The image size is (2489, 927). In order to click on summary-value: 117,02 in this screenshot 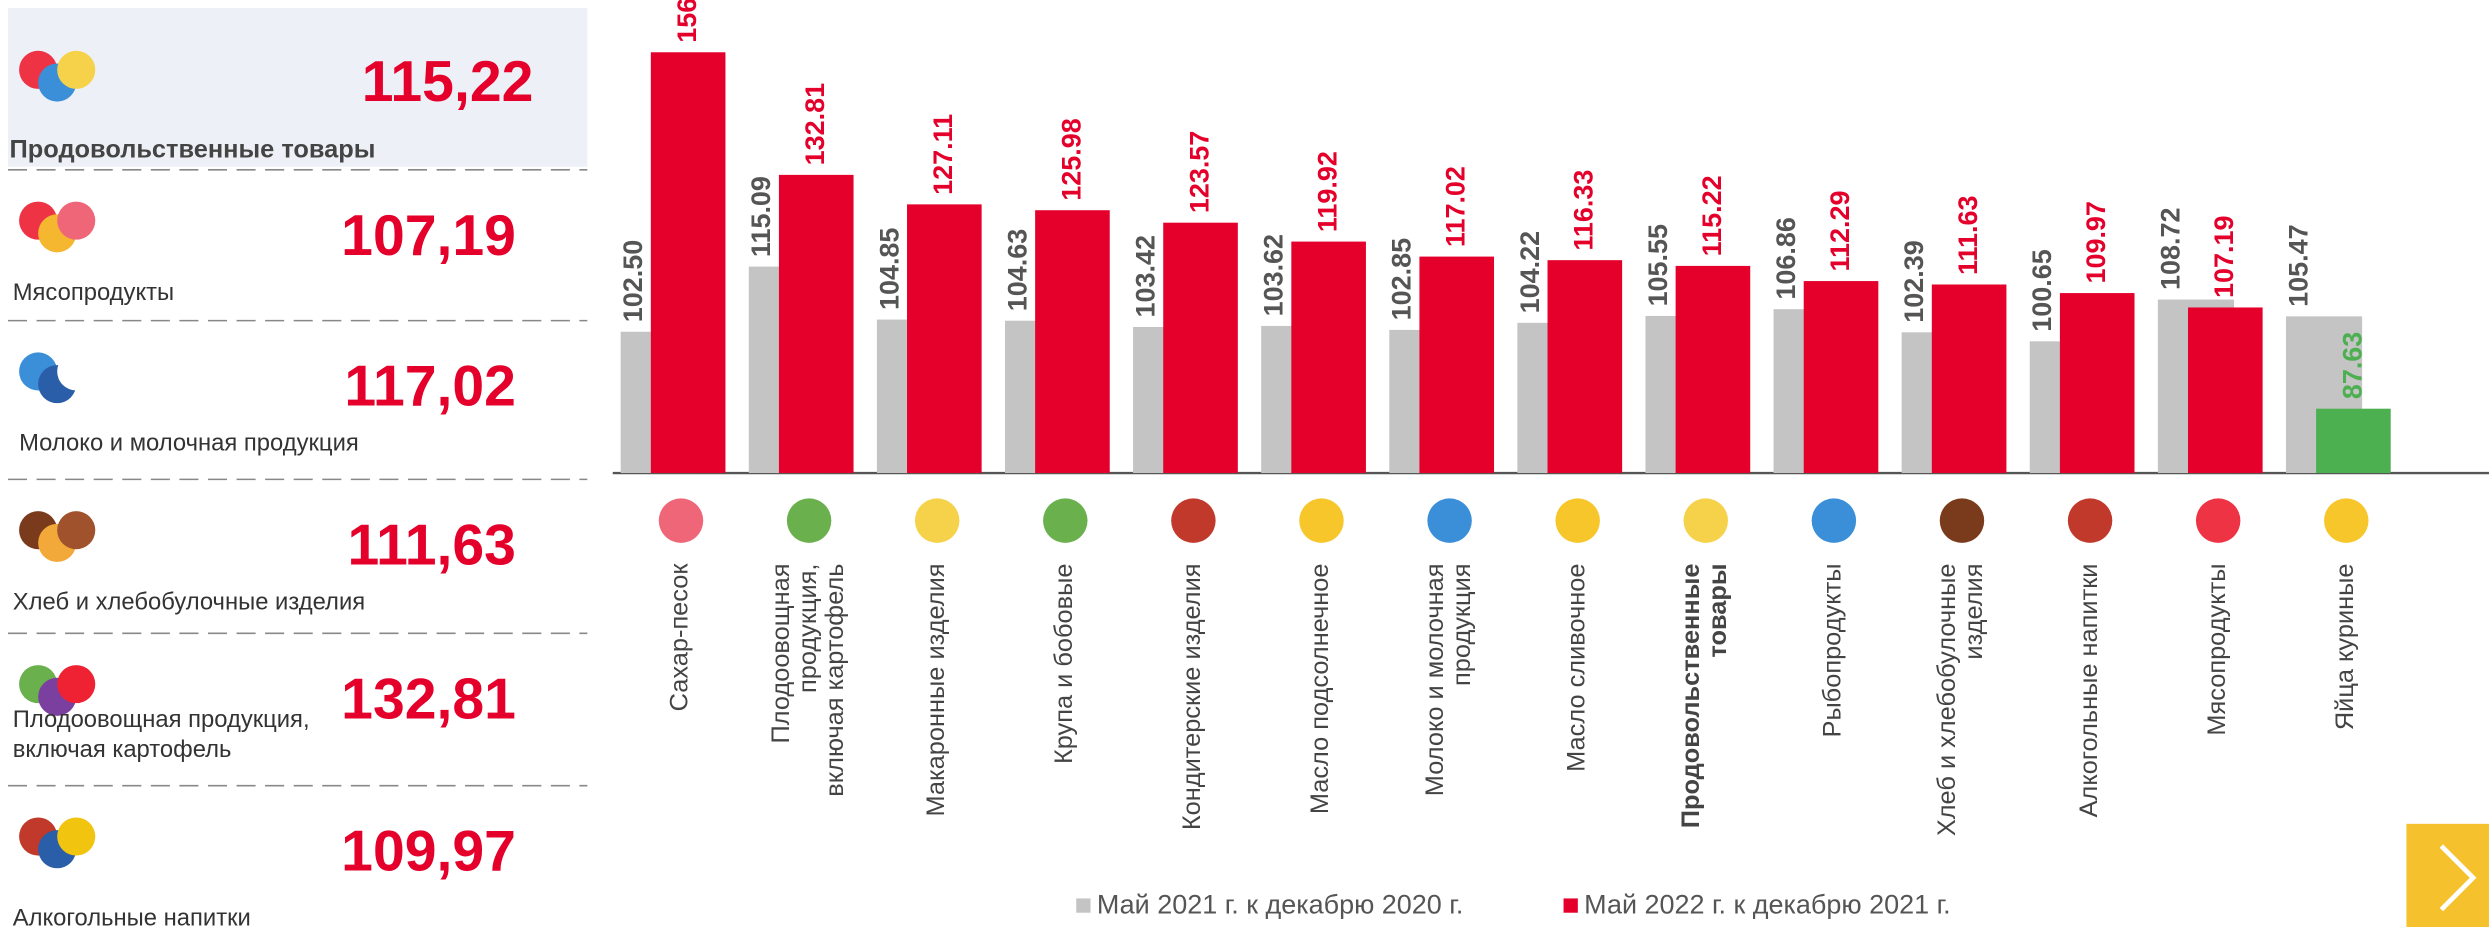, I will do `click(430, 387)`.